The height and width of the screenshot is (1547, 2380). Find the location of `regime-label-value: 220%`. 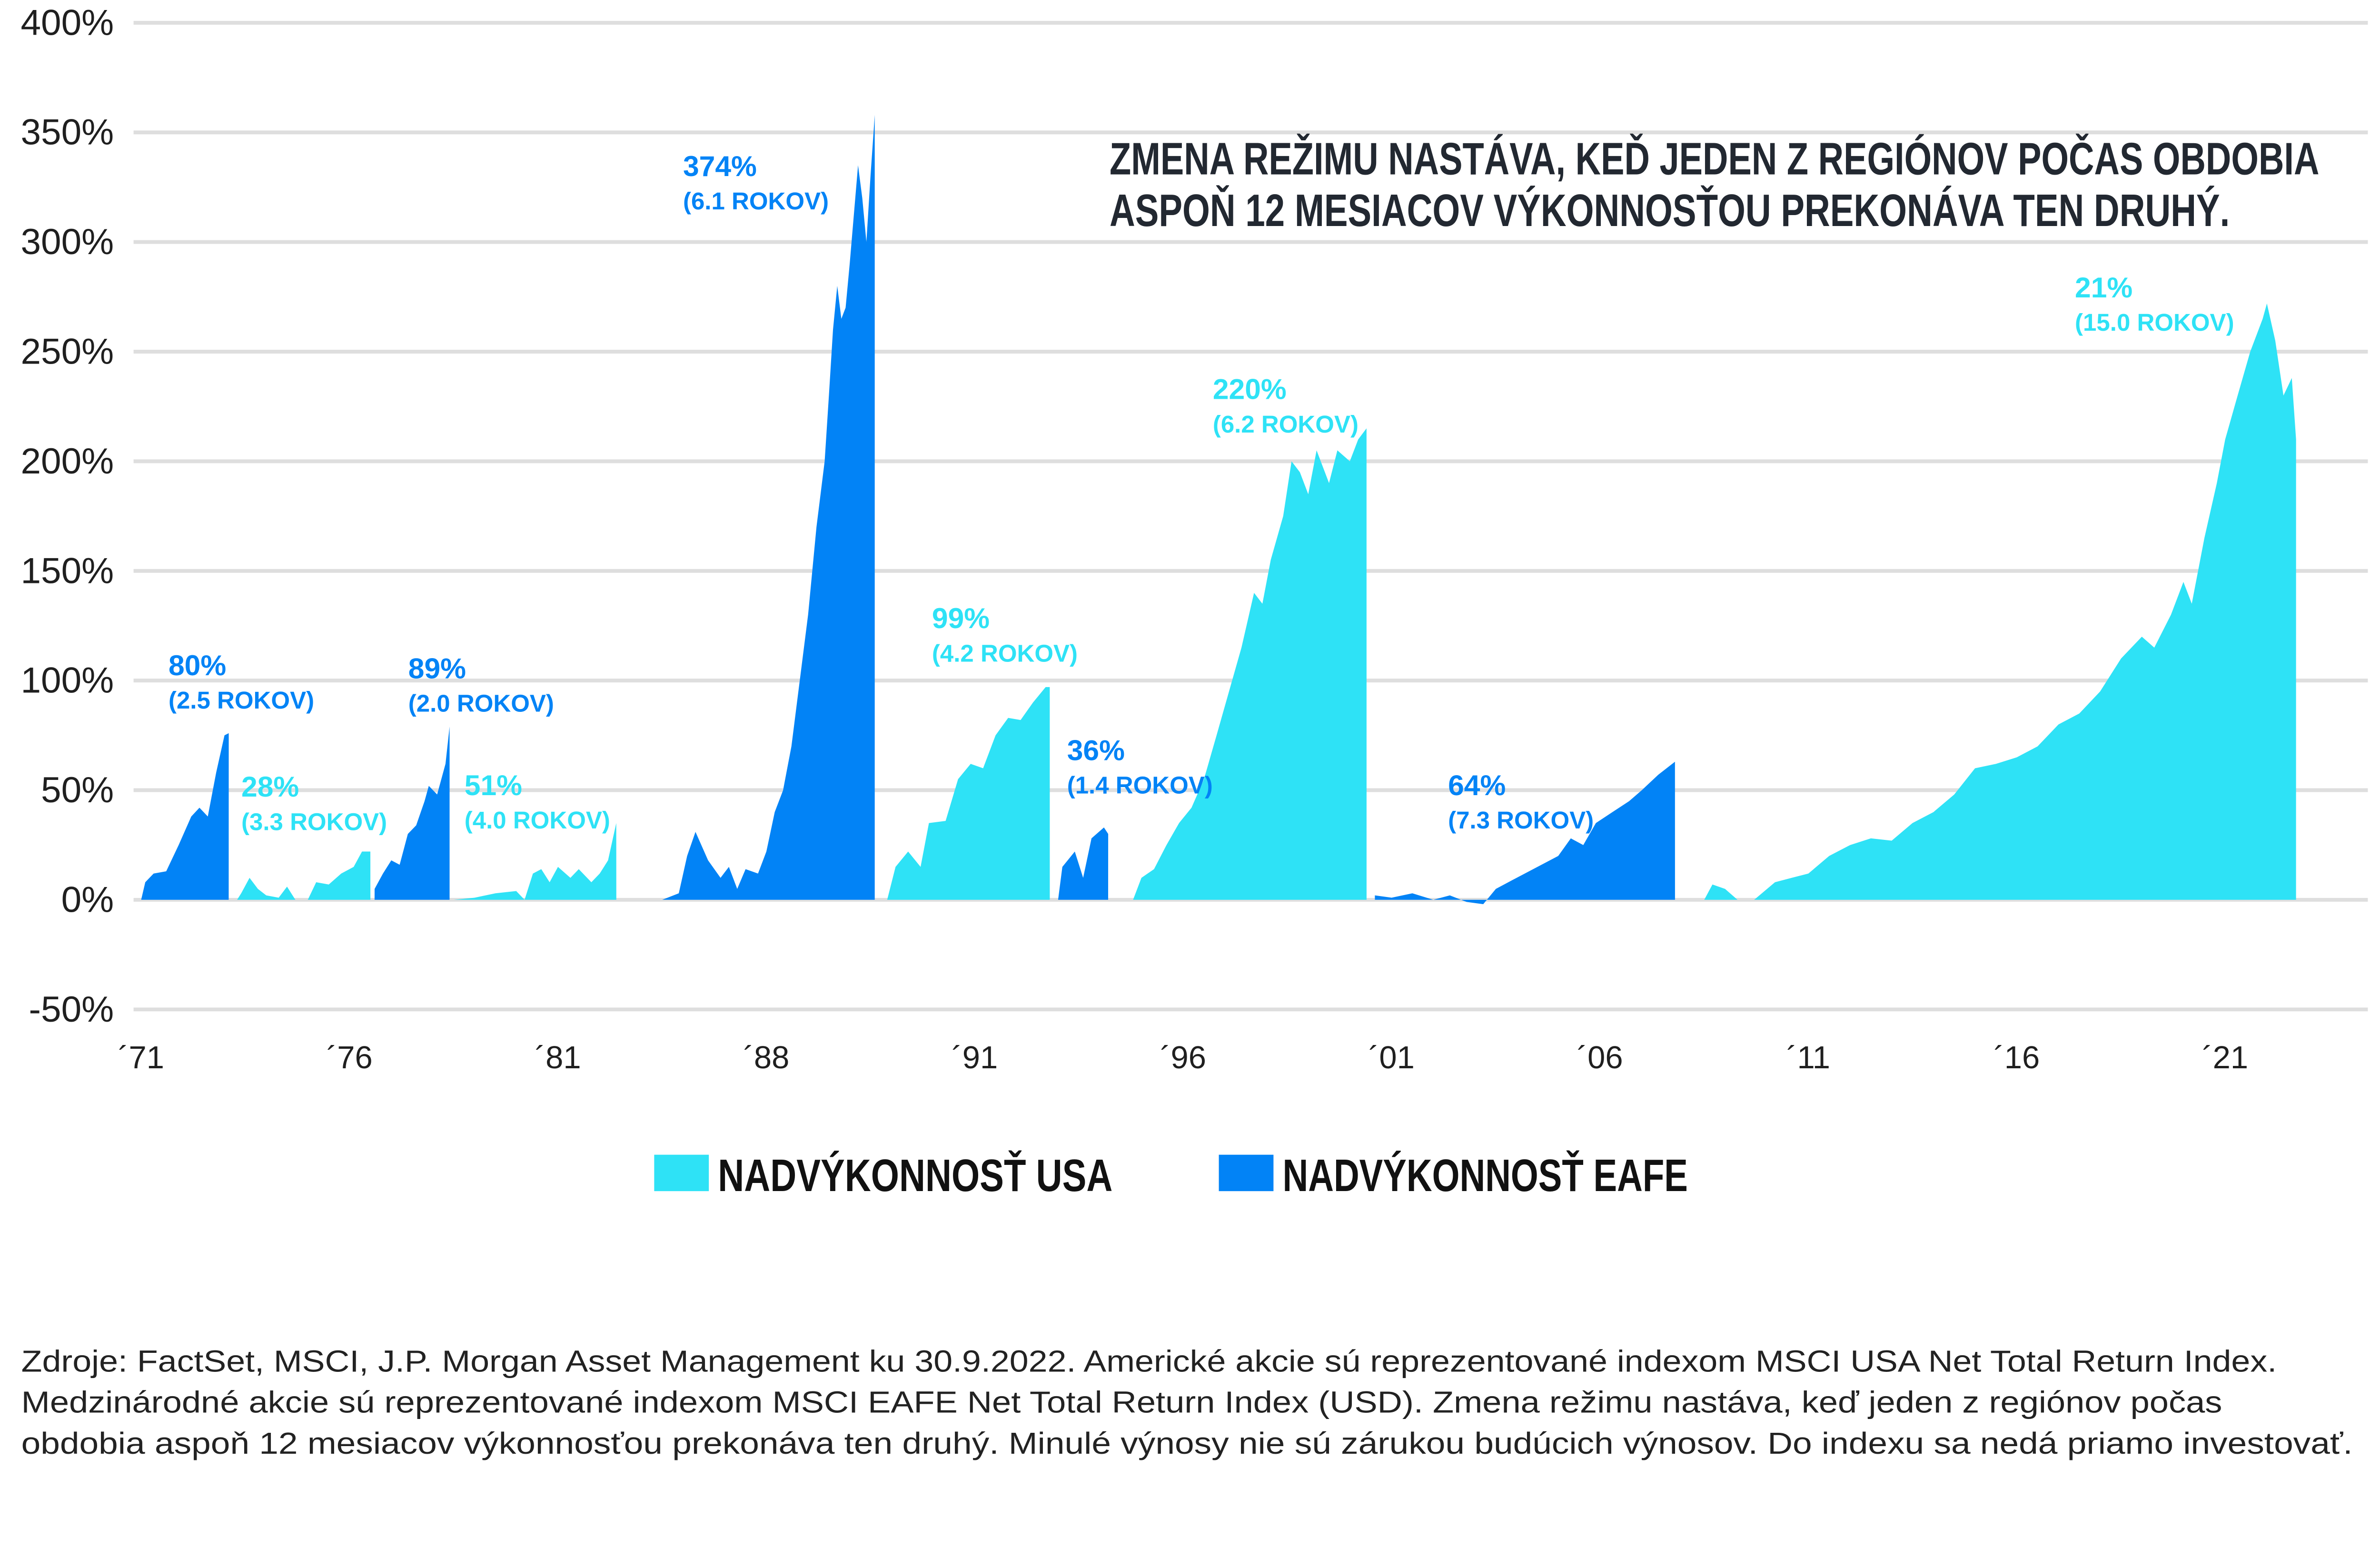

regime-label-value: 220% is located at coordinates (1250, 389).